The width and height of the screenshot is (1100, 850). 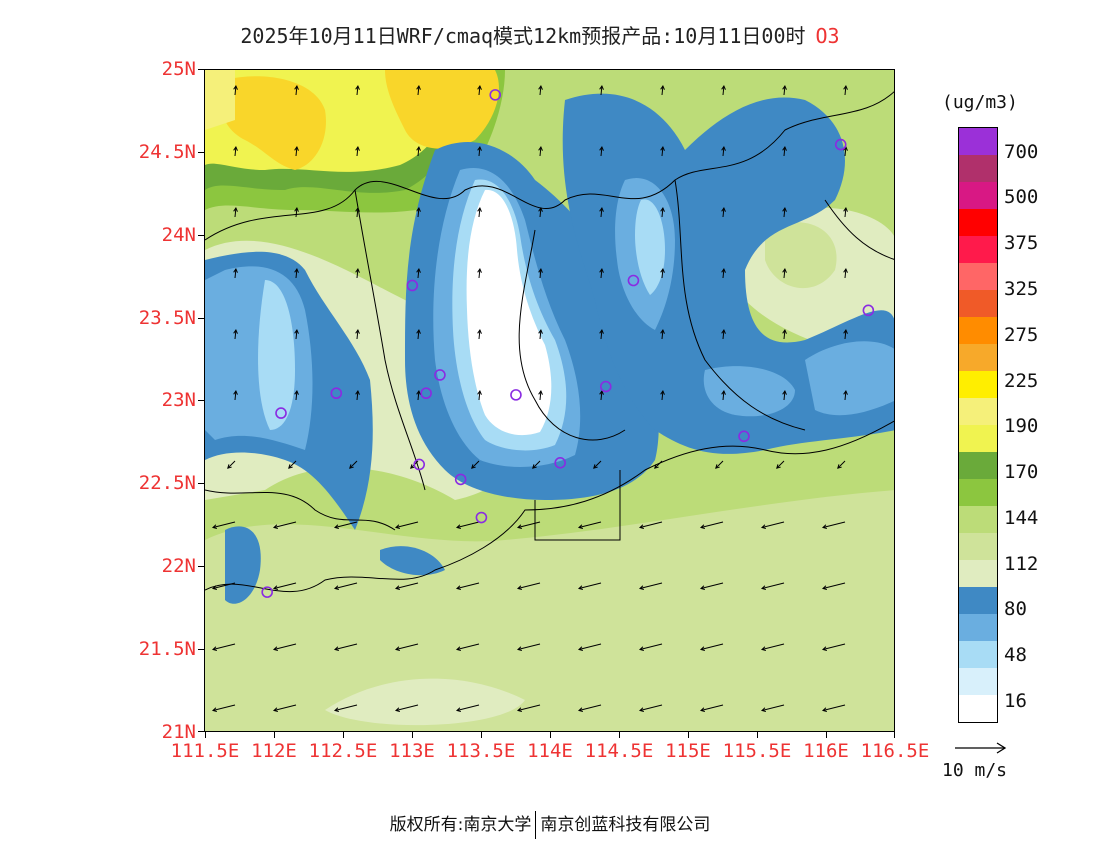 What do you see at coordinates (1015, 655) in the screenshot?
I see `colorbar-label: 48` at bounding box center [1015, 655].